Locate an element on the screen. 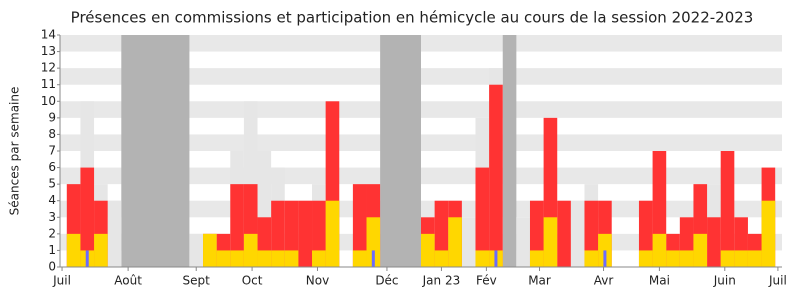  x-tick-label: Août is located at coordinates (128, 281).